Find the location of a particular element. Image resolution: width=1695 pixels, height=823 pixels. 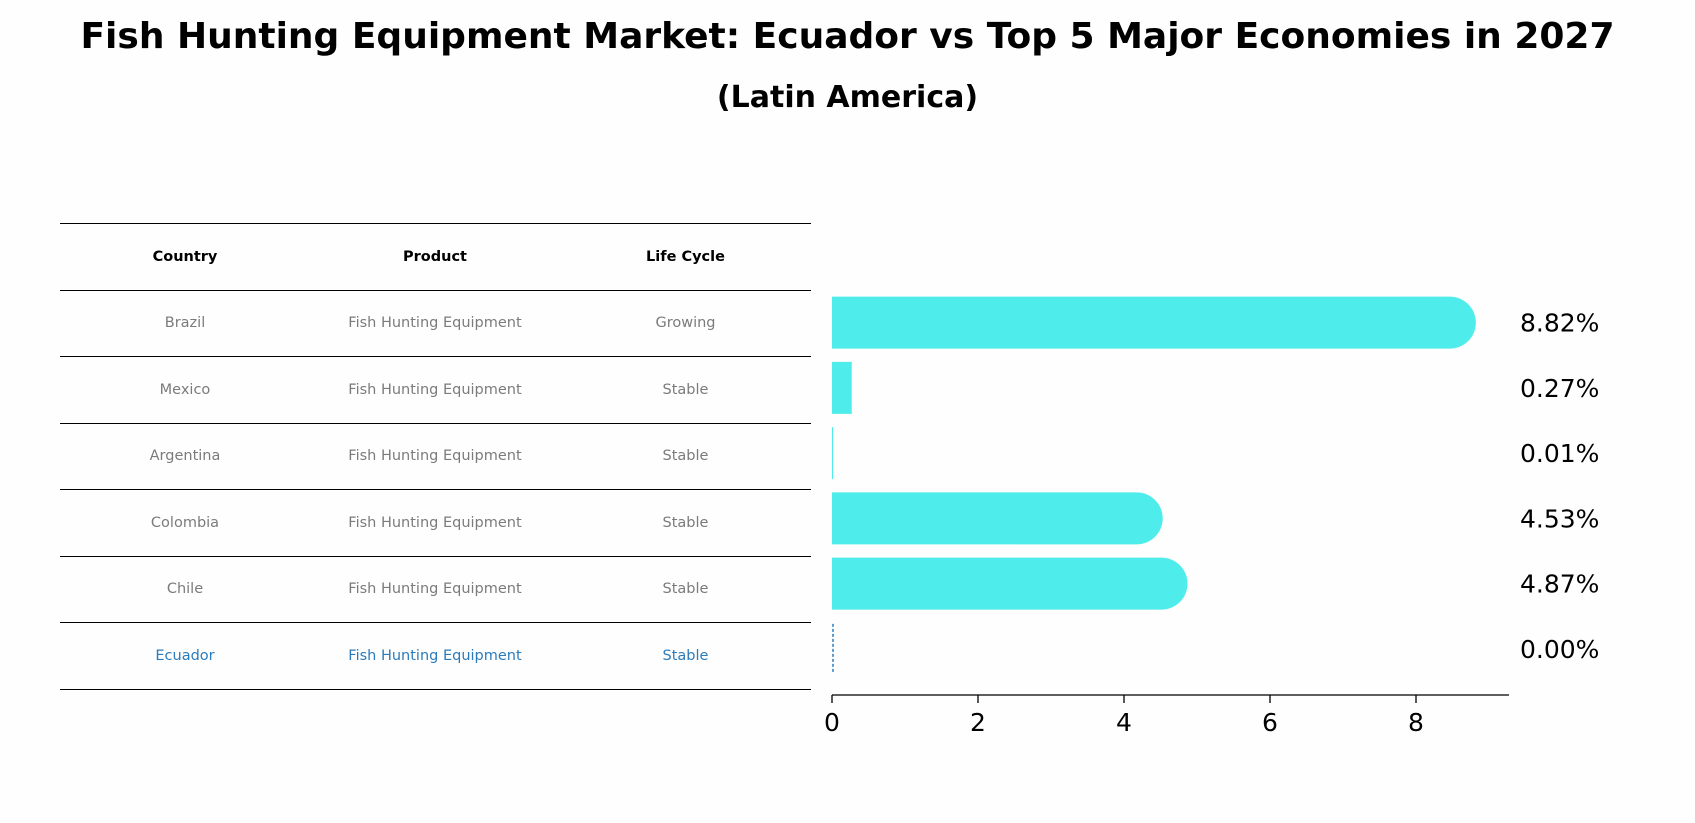

data-label-colombia: 4.53% is located at coordinates (1559, 518).